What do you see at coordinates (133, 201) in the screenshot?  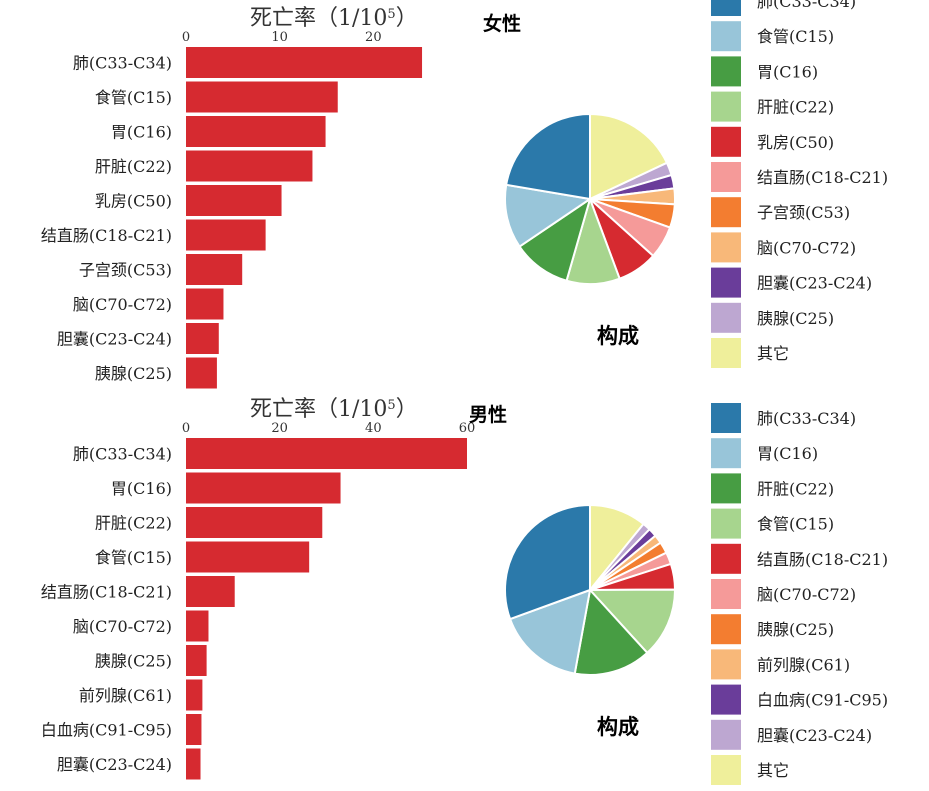 I see `female-category-label: 乳房(C50)` at bounding box center [133, 201].